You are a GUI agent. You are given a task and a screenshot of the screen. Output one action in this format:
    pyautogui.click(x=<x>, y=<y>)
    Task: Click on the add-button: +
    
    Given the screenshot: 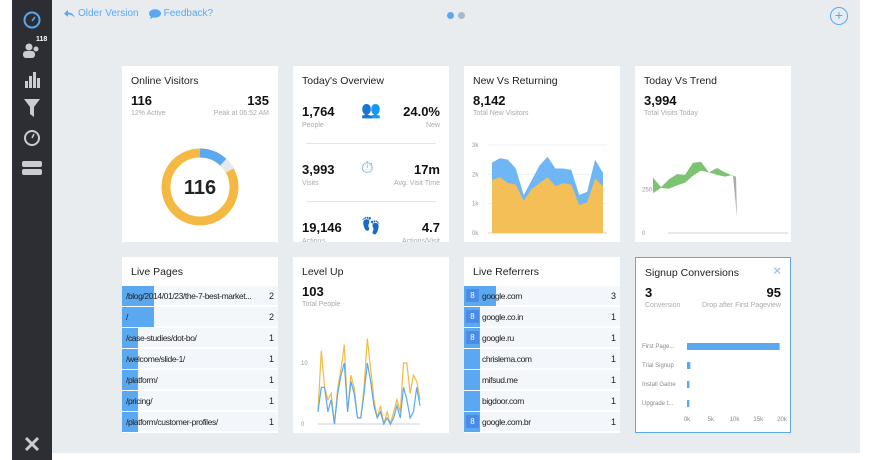 What is the action you would take?
    pyautogui.click(x=839, y=16)
    